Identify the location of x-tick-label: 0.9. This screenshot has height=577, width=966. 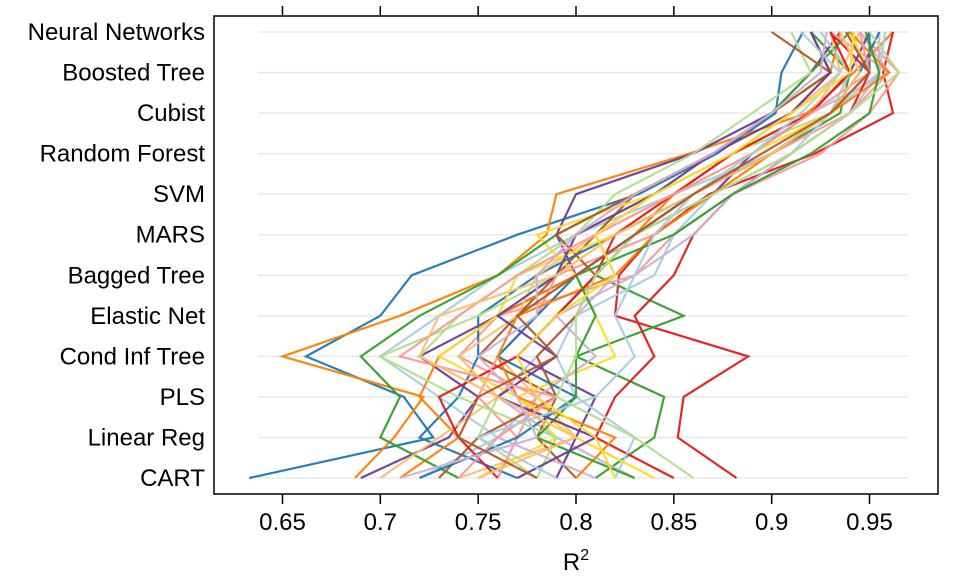
(771, 522).